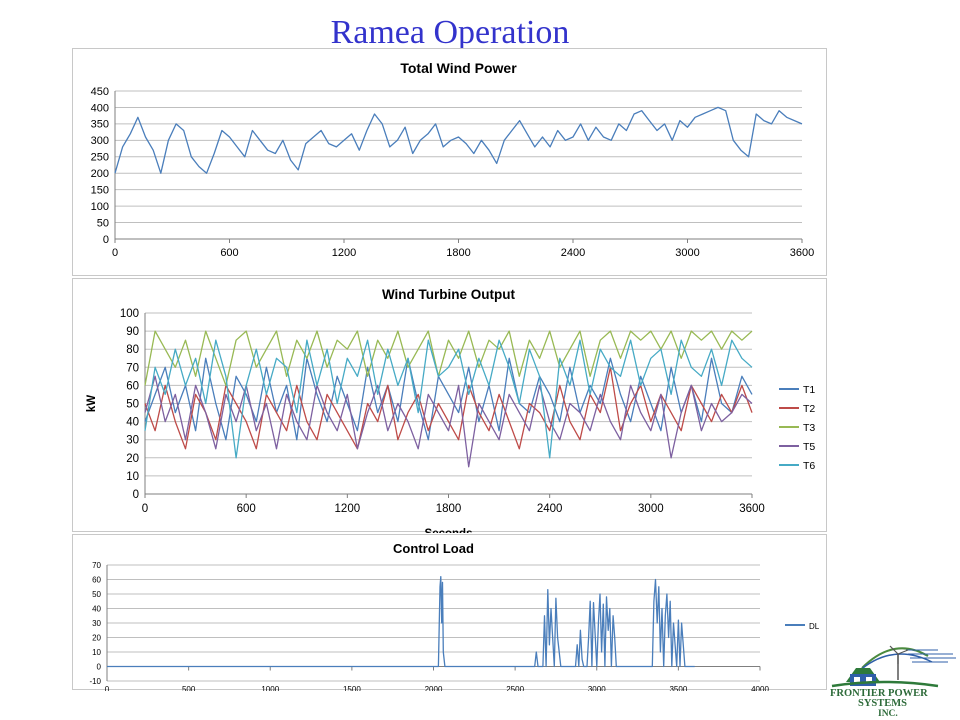 Image resolution: width=960 pixels, height=720 pixels. Describe the element at coordinates (433, 548) in the screenshot. I see `chart-title: Control Load` at that location.